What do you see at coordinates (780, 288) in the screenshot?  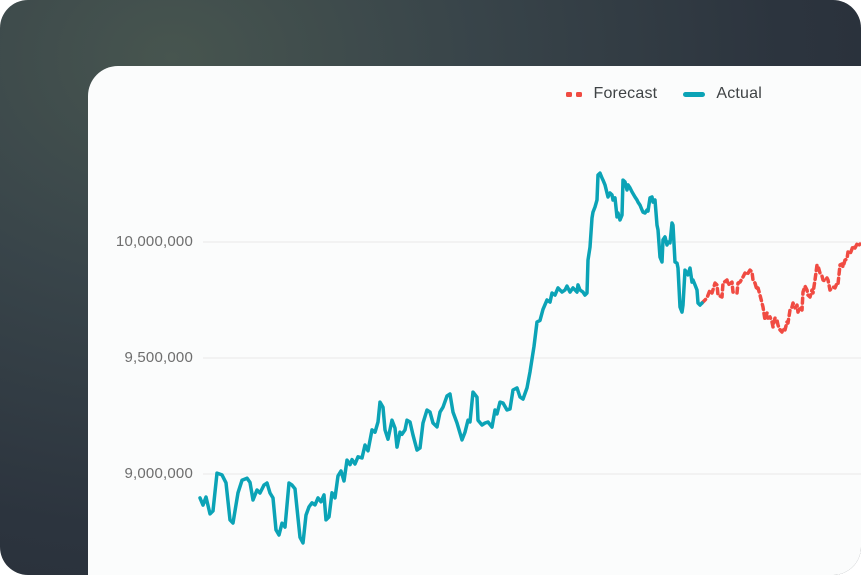 I see `forecast-series-line` at bounding box center [780, 288].